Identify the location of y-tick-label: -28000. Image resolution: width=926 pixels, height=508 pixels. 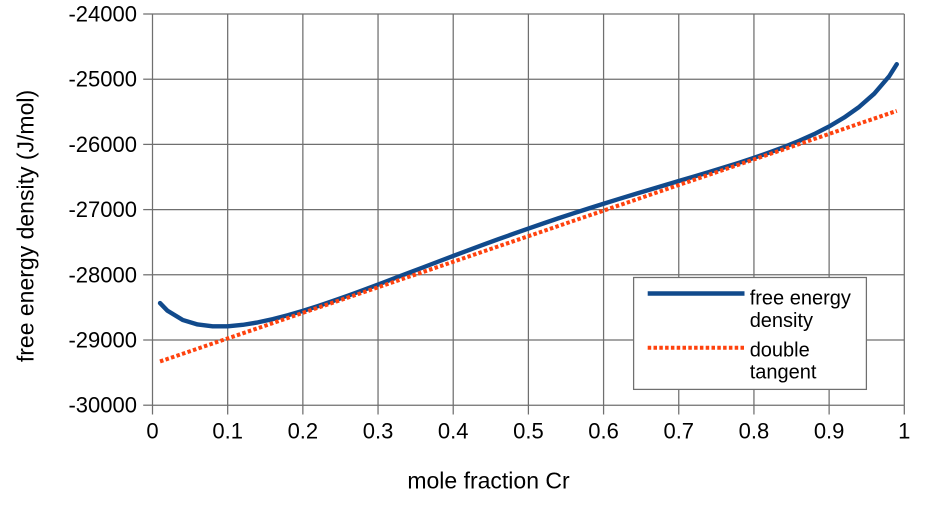
(102, 274).